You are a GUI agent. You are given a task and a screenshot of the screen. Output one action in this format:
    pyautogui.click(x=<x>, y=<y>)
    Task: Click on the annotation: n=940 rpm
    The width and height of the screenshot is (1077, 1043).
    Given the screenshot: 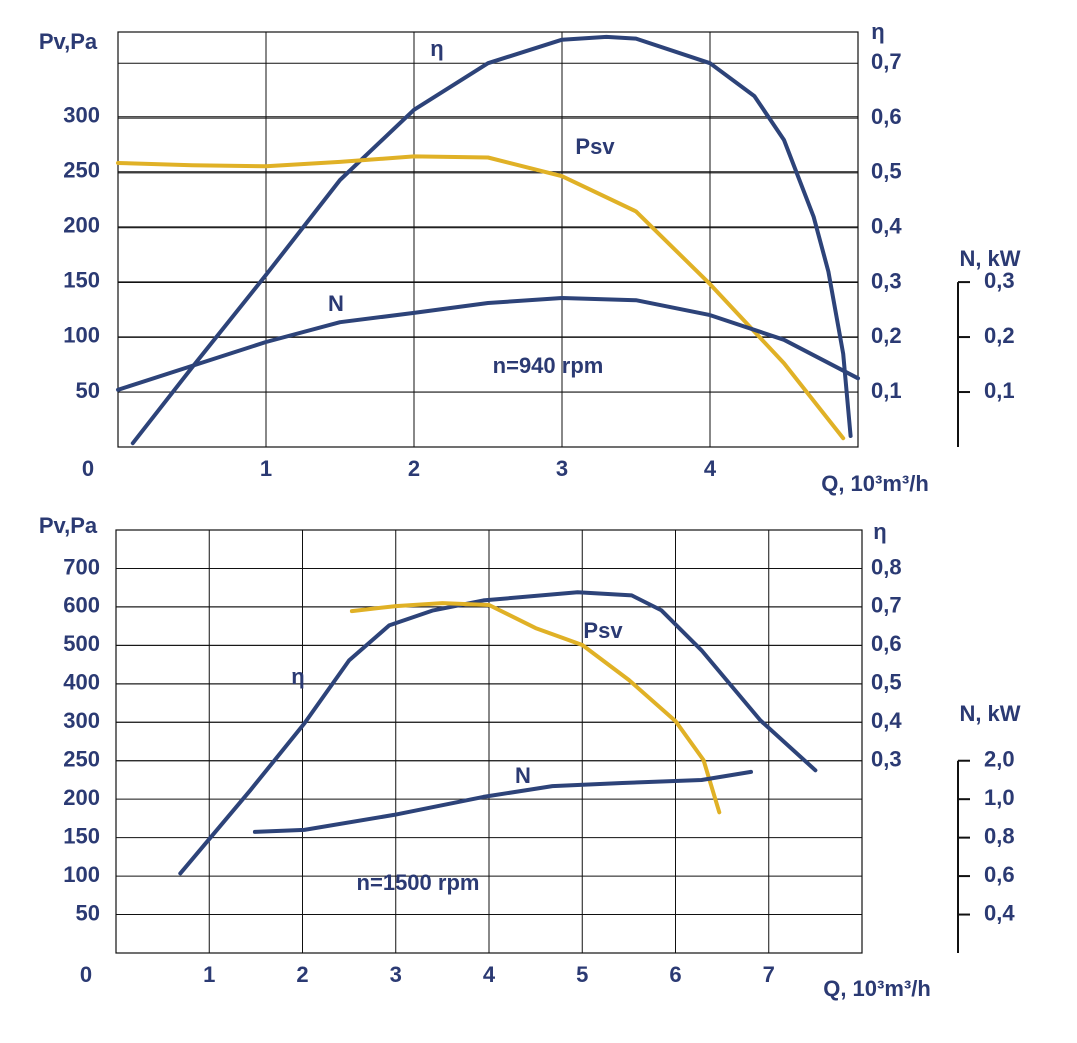 What is the action you would take?
    pyautogui.click(x=548, y=365)
    